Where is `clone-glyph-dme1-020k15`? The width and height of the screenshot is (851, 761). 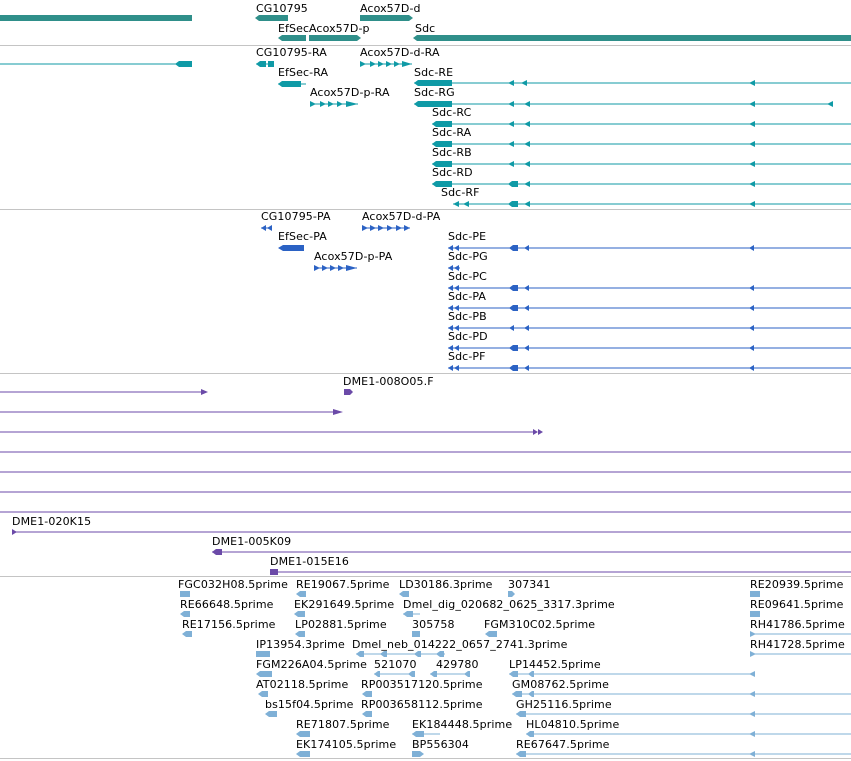 clone-glyph-dme1-020k15 is located at coordinates (431, 532).